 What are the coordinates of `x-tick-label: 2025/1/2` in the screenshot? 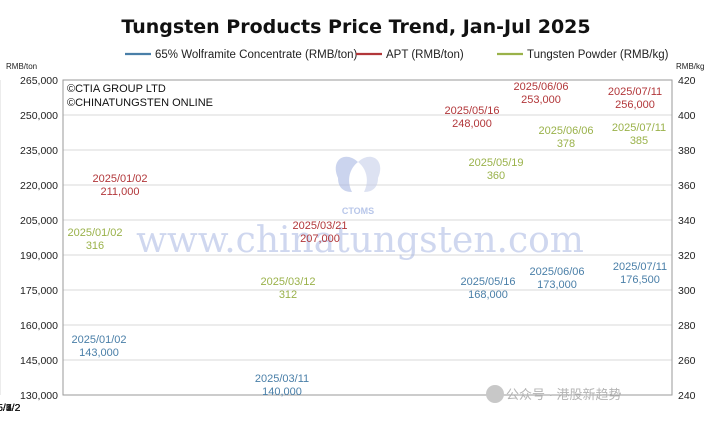 It's located at (10, 408).